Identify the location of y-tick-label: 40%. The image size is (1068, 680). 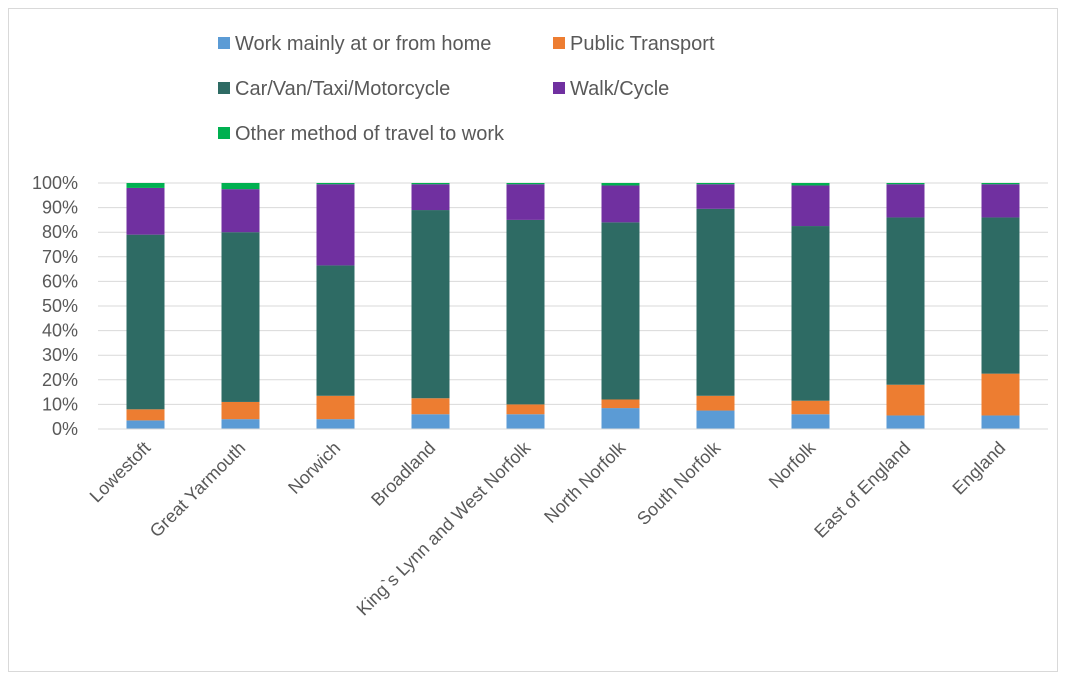
(60, 331).